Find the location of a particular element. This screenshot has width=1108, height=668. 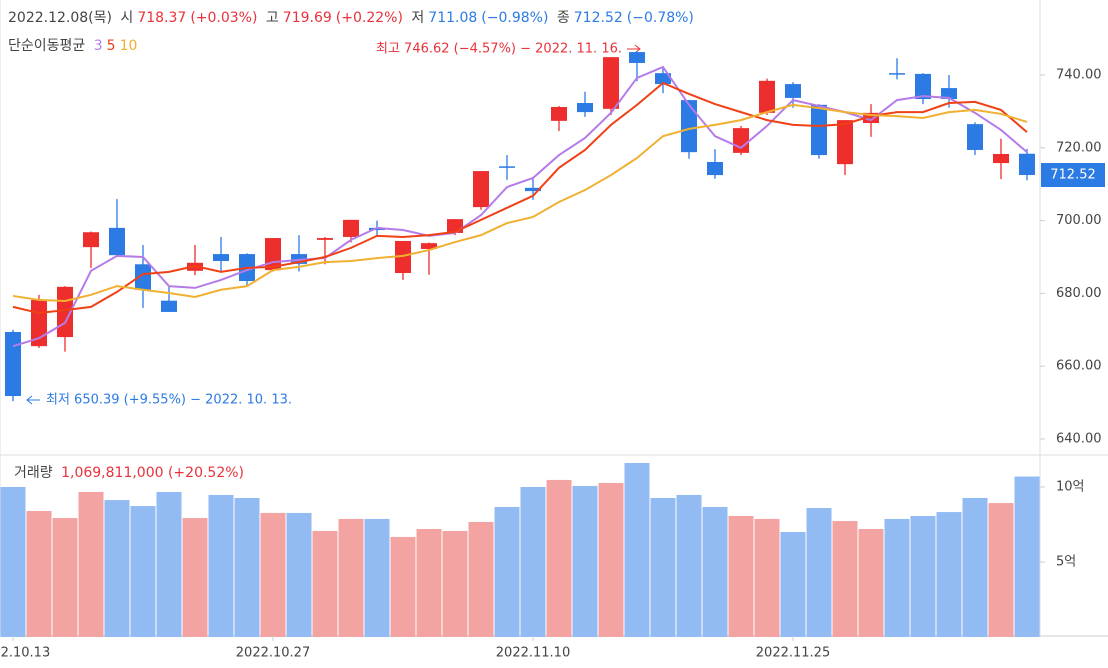

legend-entry: 10 is located at coordinates (128, 46).